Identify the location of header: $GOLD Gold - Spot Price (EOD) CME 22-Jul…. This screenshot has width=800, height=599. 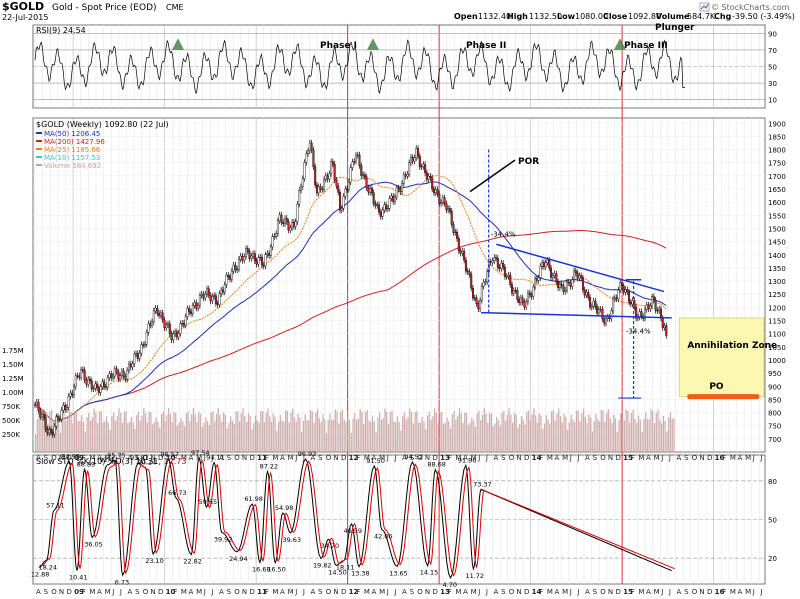
(398, 11).